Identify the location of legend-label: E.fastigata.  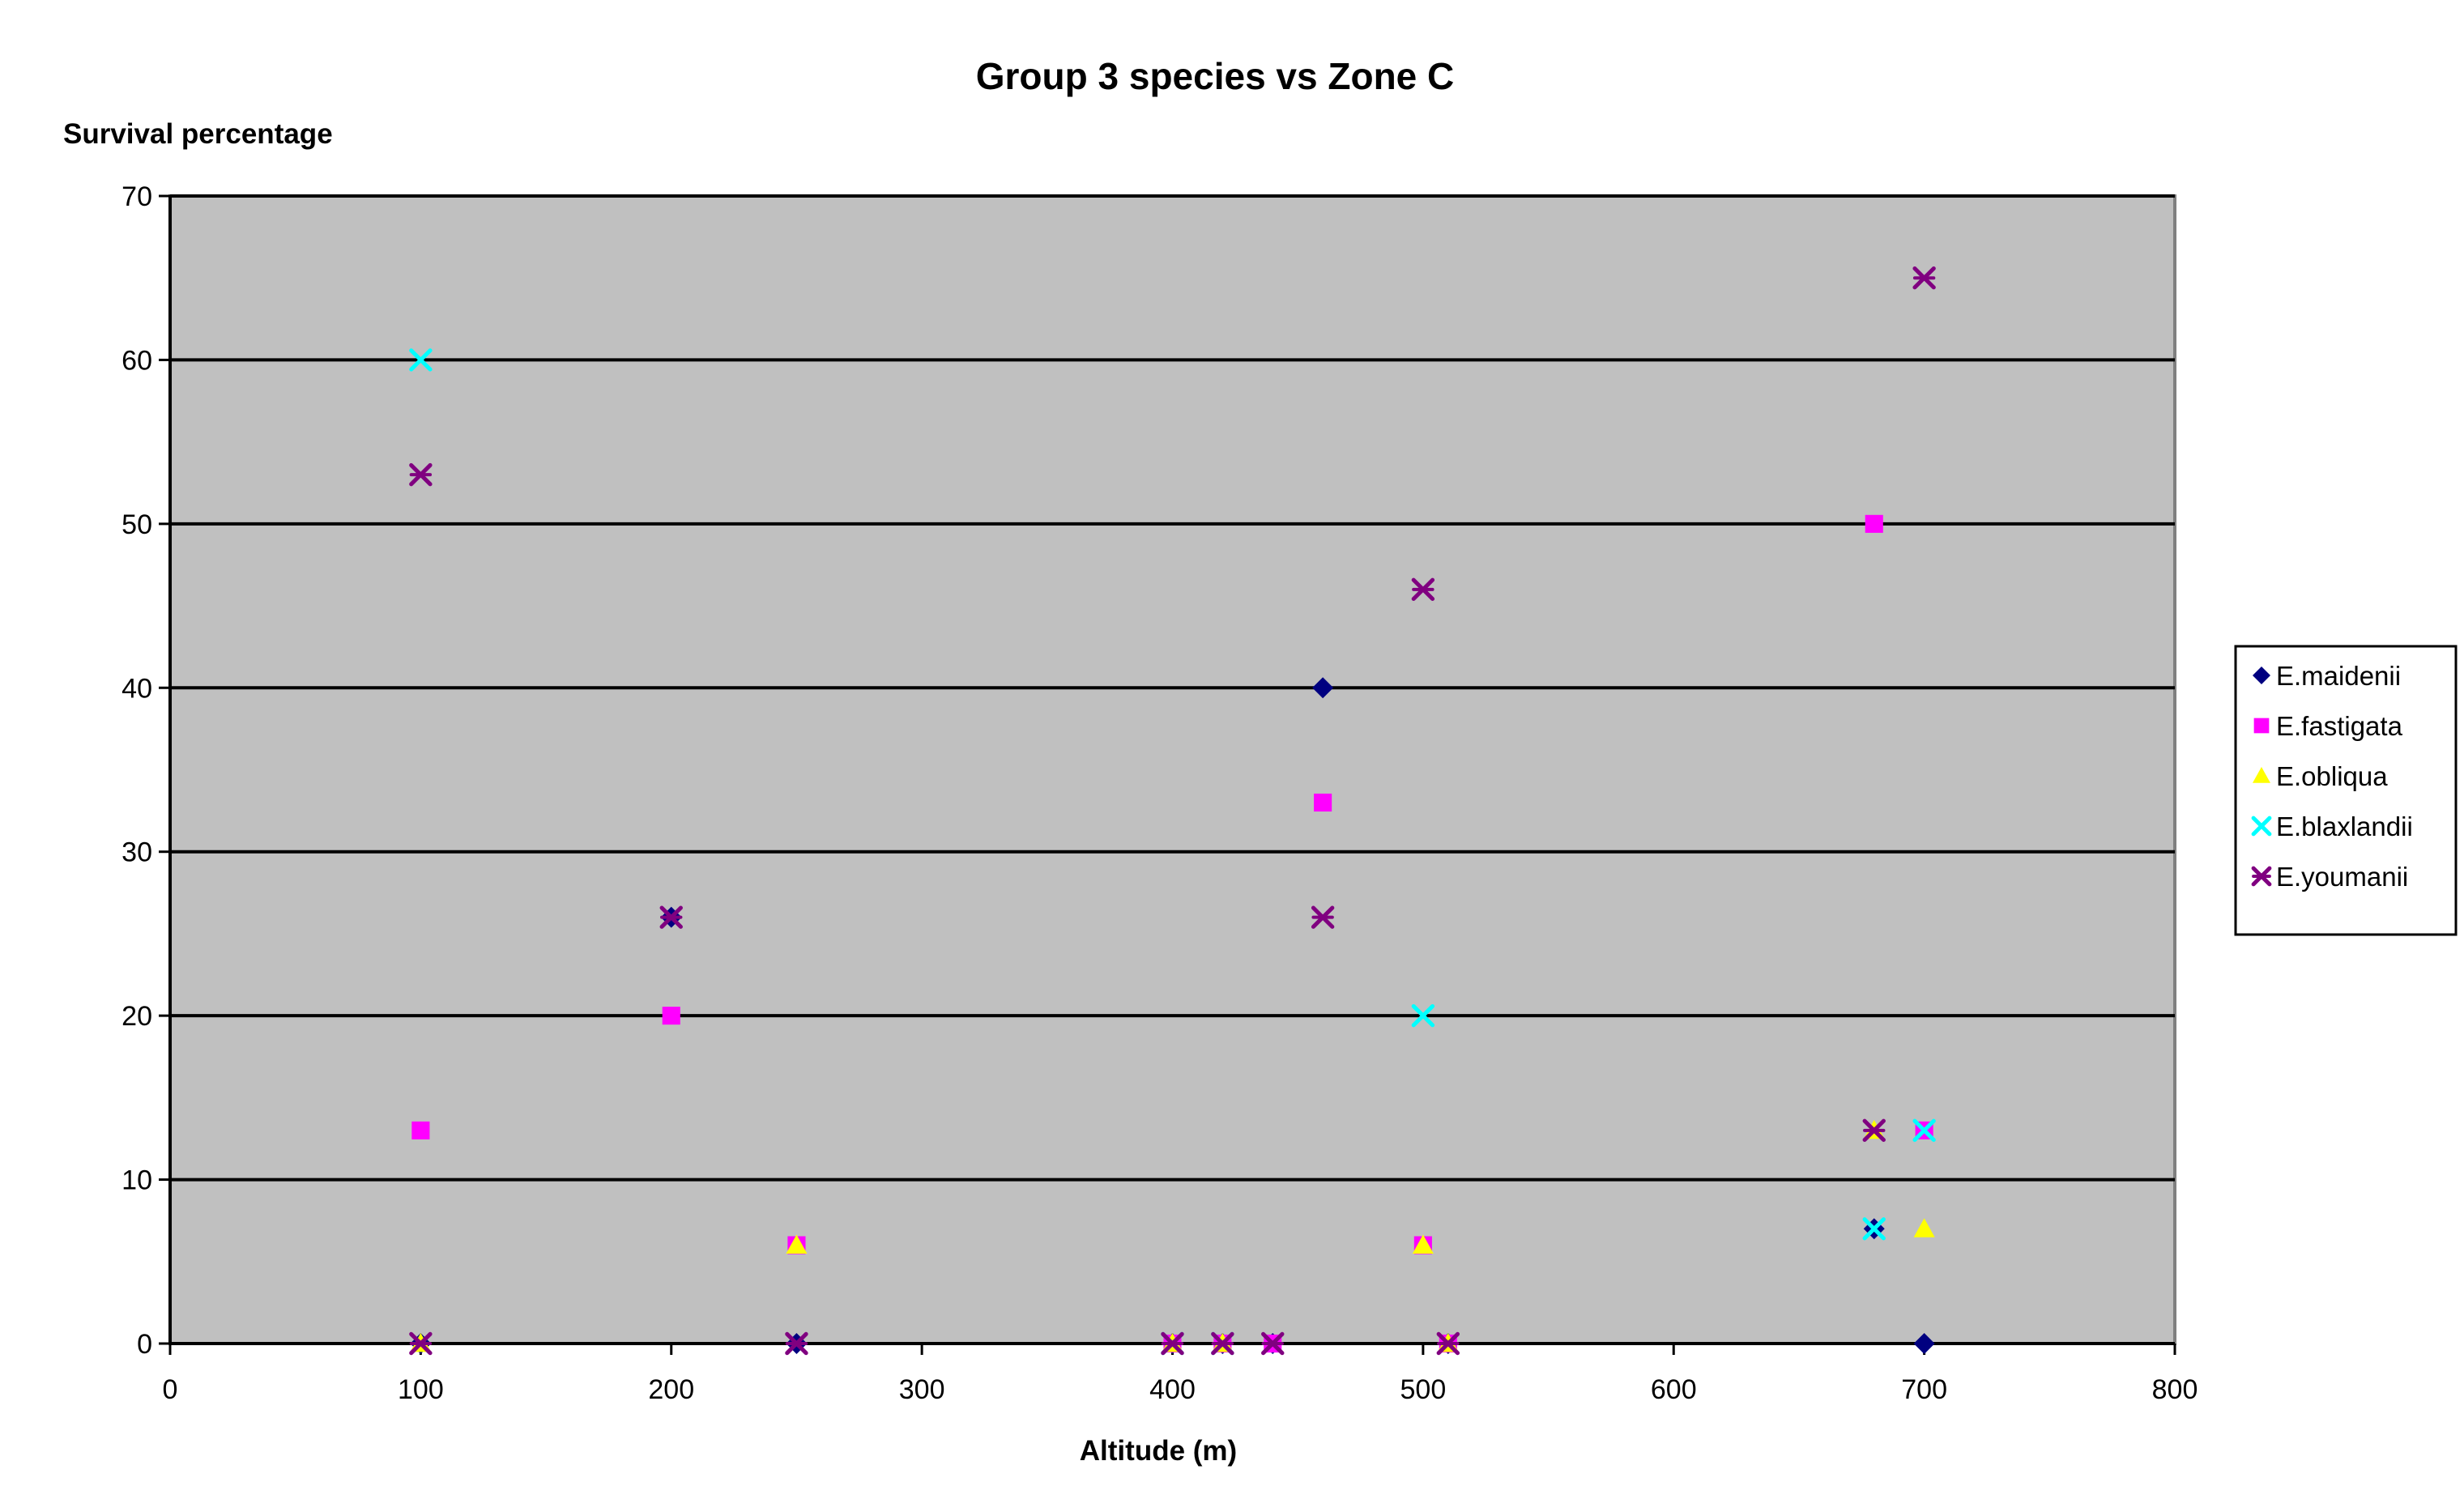
(2339, 726).